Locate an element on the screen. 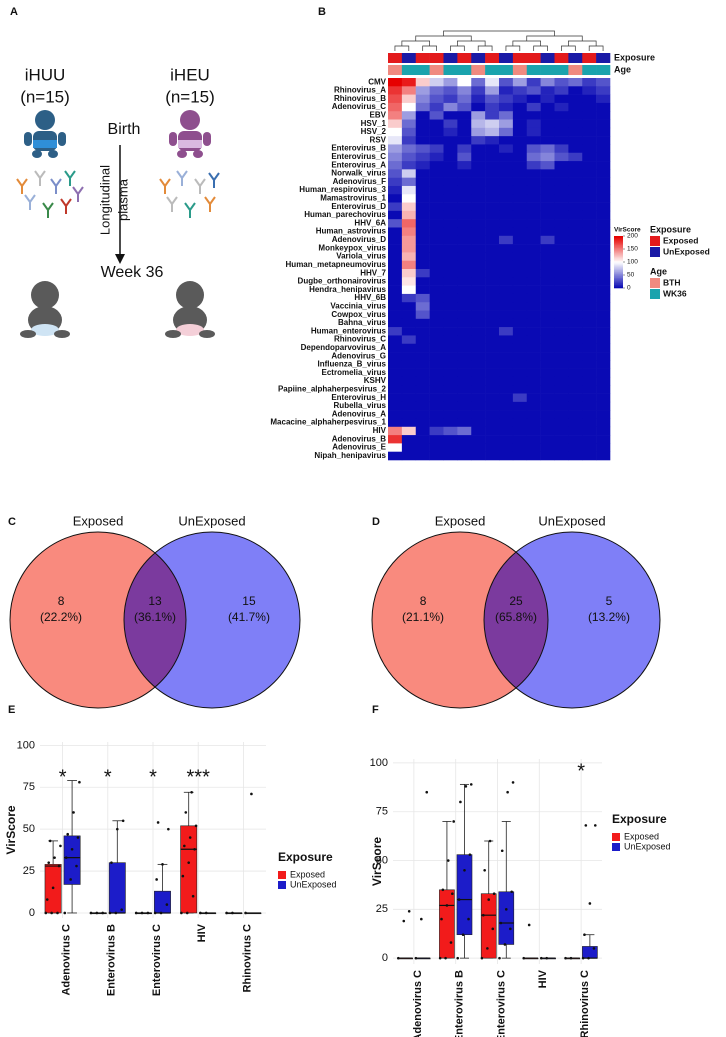 The image size is (726, 1037). box is located at coordinates (189, 869).